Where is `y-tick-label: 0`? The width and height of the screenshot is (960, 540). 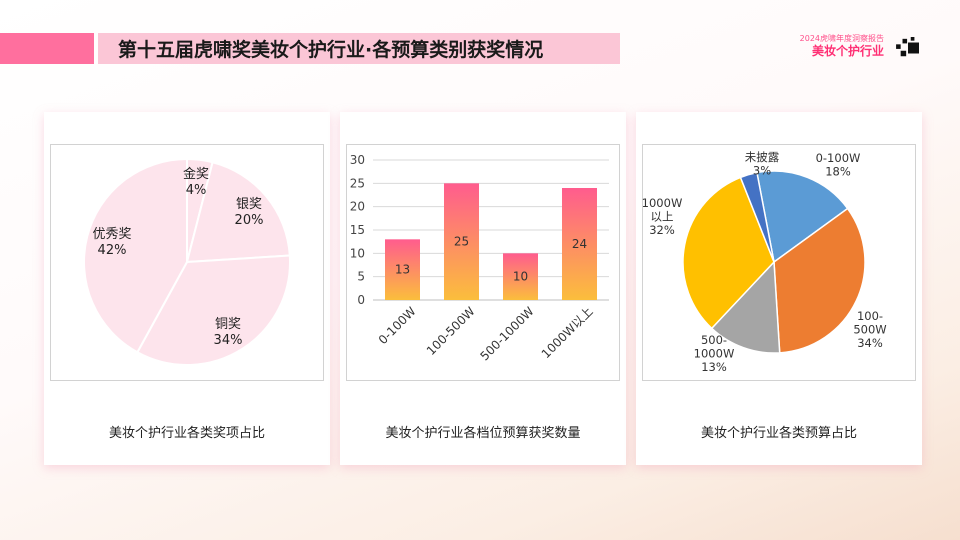
y-tick-label: 0 is located at coordinates (361, 300).